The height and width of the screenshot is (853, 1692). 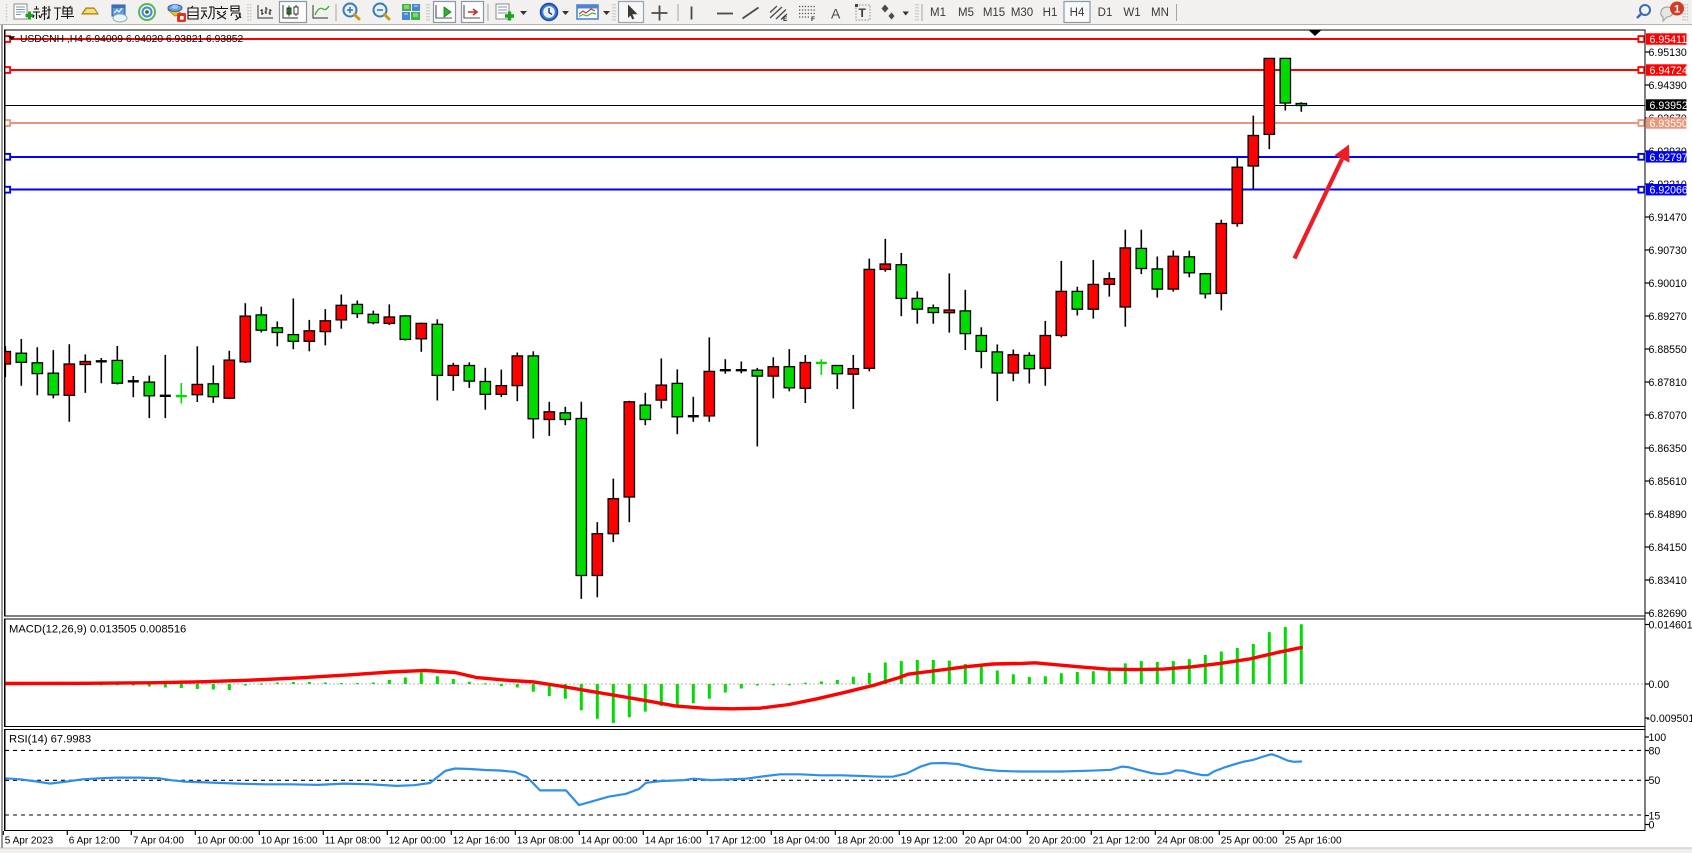 I want to click on svg-text: 25 Apr 16:00, so click(x=1313, y=841).